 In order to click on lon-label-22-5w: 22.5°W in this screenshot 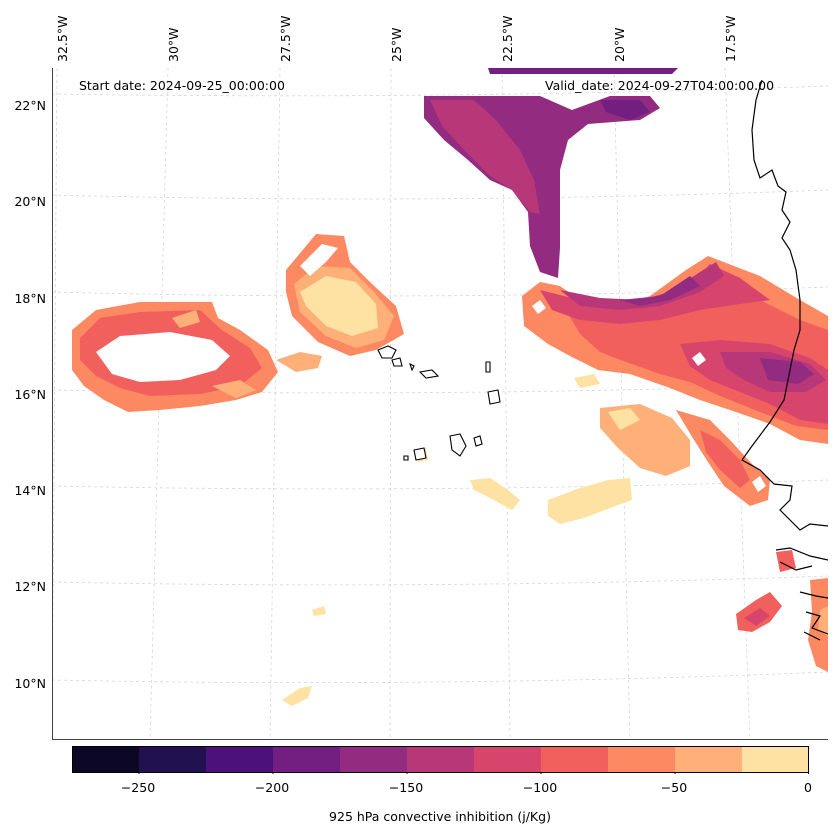, I will do `click(507, 38)`.